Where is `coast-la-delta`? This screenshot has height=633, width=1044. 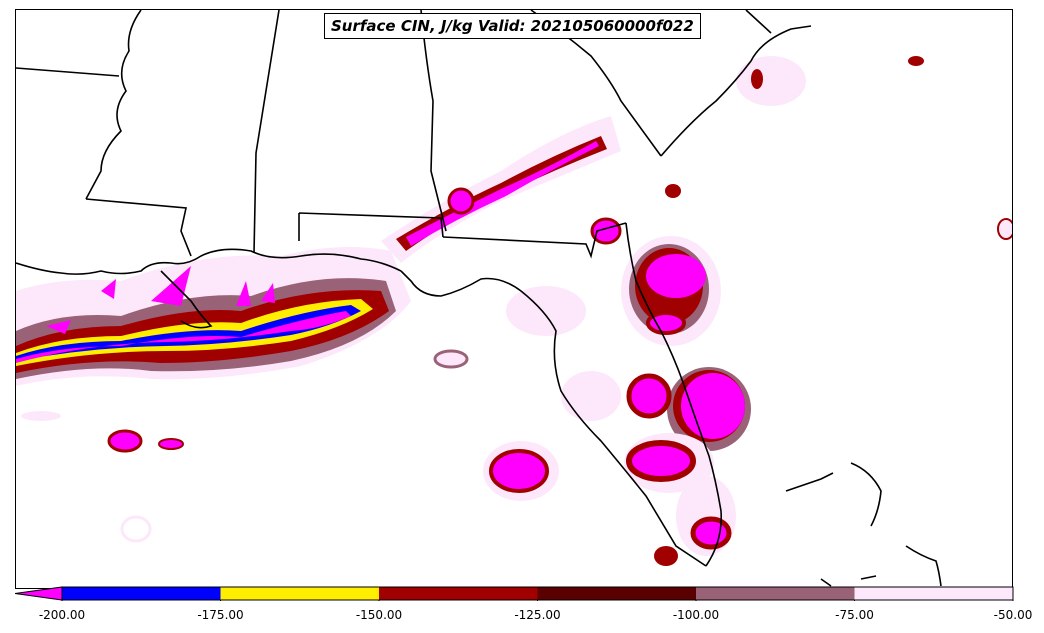
coast-la-delta is located at coordinates (186, 299).